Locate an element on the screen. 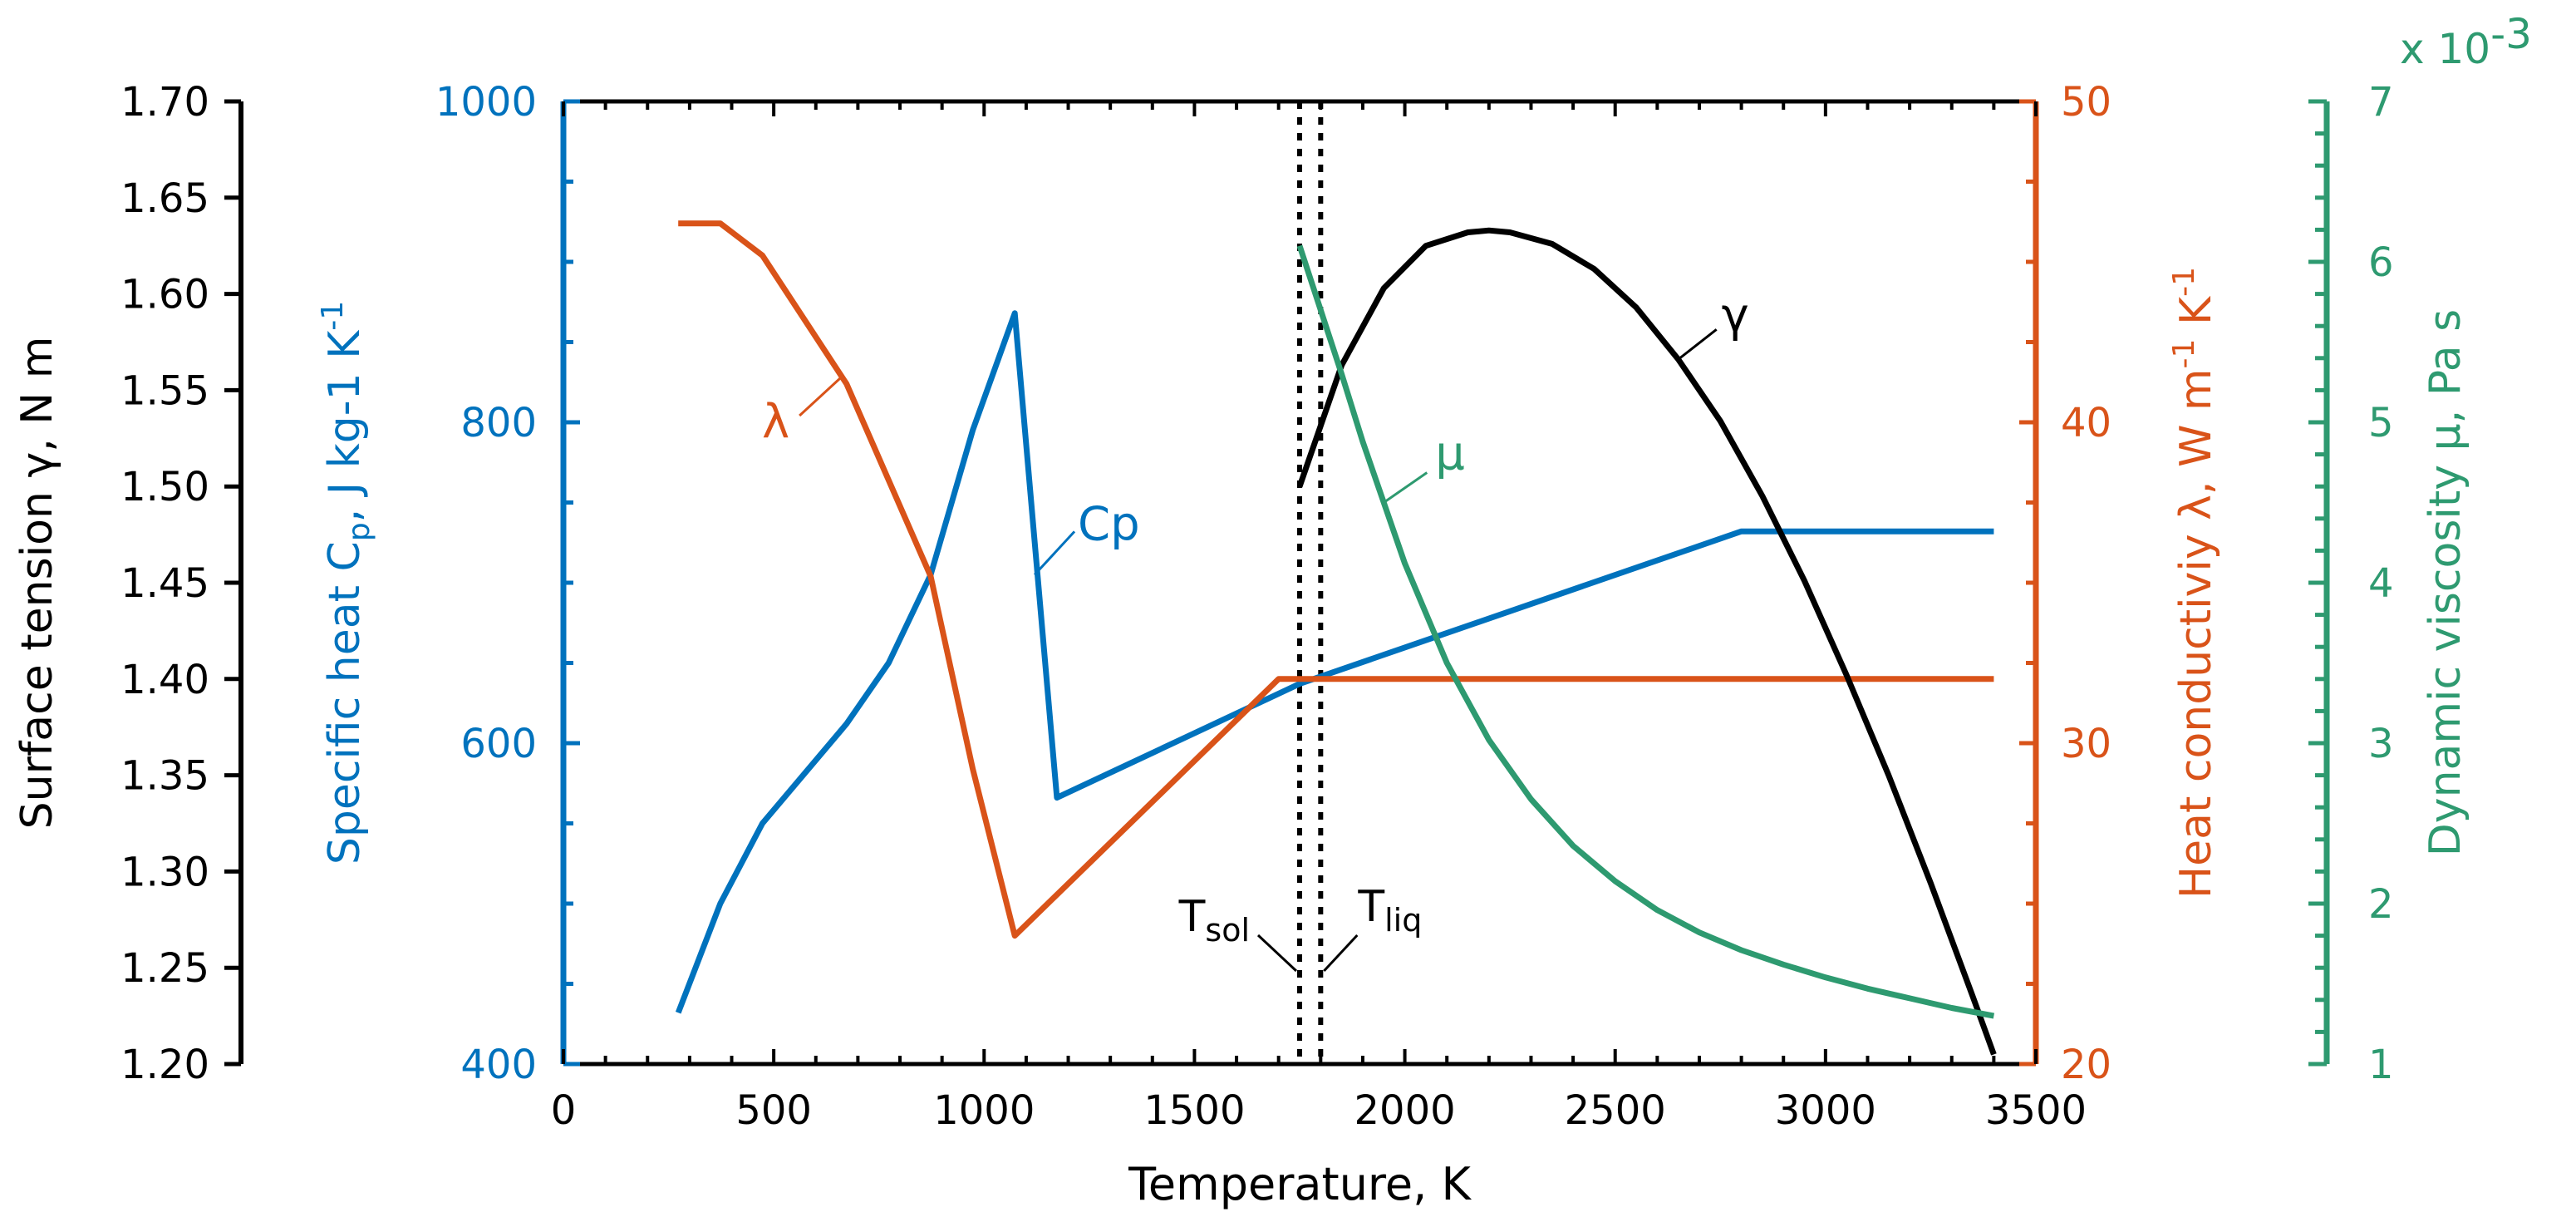  heat-conductivity-tick-label: 20 is located at coordinates (2086, 1065).